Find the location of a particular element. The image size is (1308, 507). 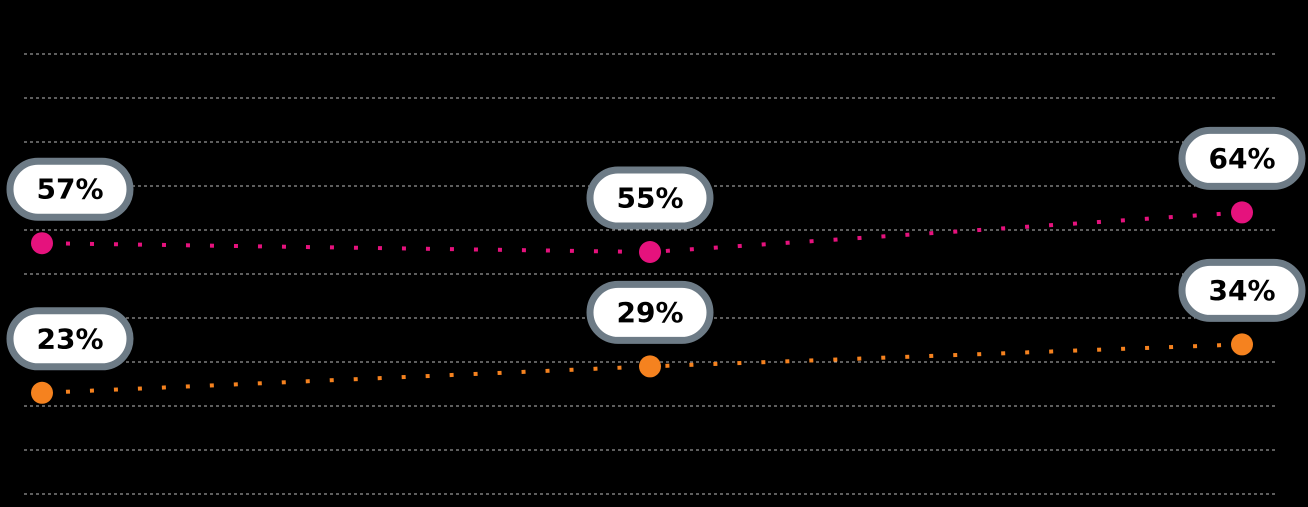

value-label: 29% is located at coordinates (649, 312).